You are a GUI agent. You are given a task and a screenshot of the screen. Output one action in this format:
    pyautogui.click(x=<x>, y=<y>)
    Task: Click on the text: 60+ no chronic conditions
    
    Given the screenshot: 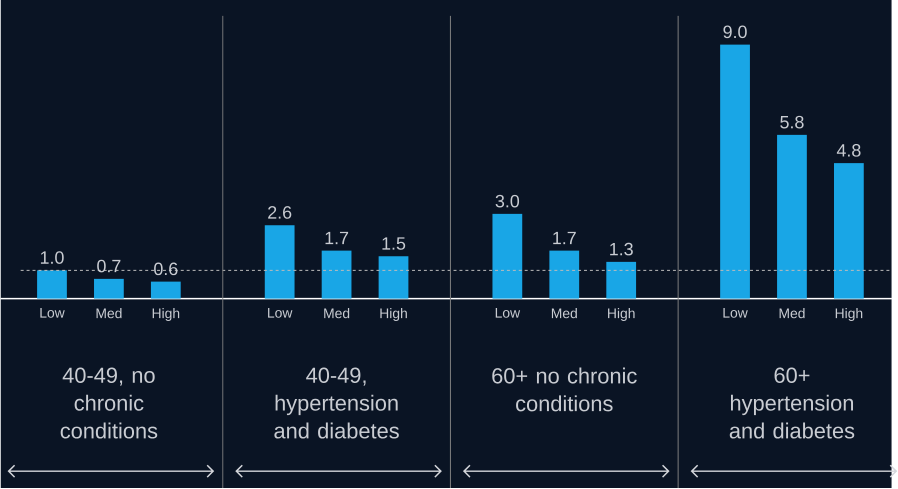 What is the action you would take?
    pyautogui.click(x=564, y=390)
    